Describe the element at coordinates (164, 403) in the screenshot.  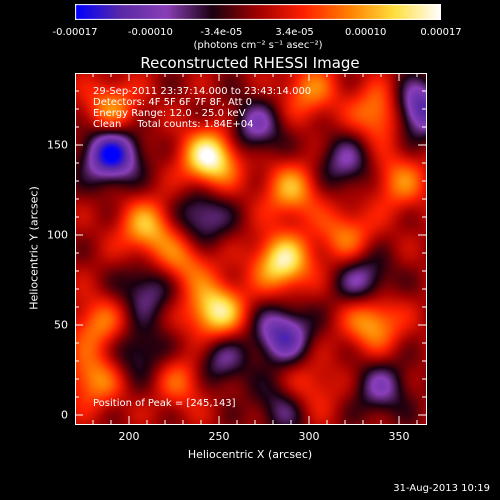
I see `peak-position-label: Position of Peak = [245,143]` at that location.